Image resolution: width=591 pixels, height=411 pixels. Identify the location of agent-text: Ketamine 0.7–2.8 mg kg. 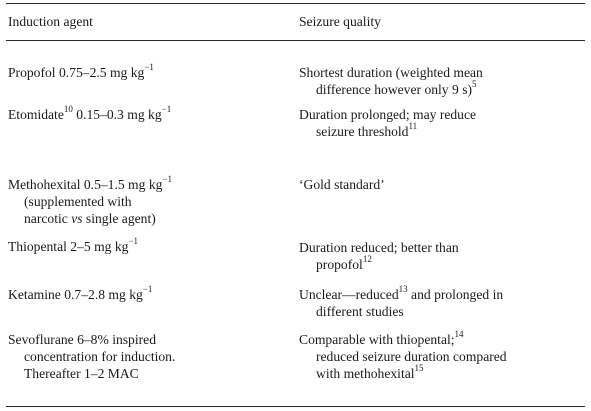
(75, 294).